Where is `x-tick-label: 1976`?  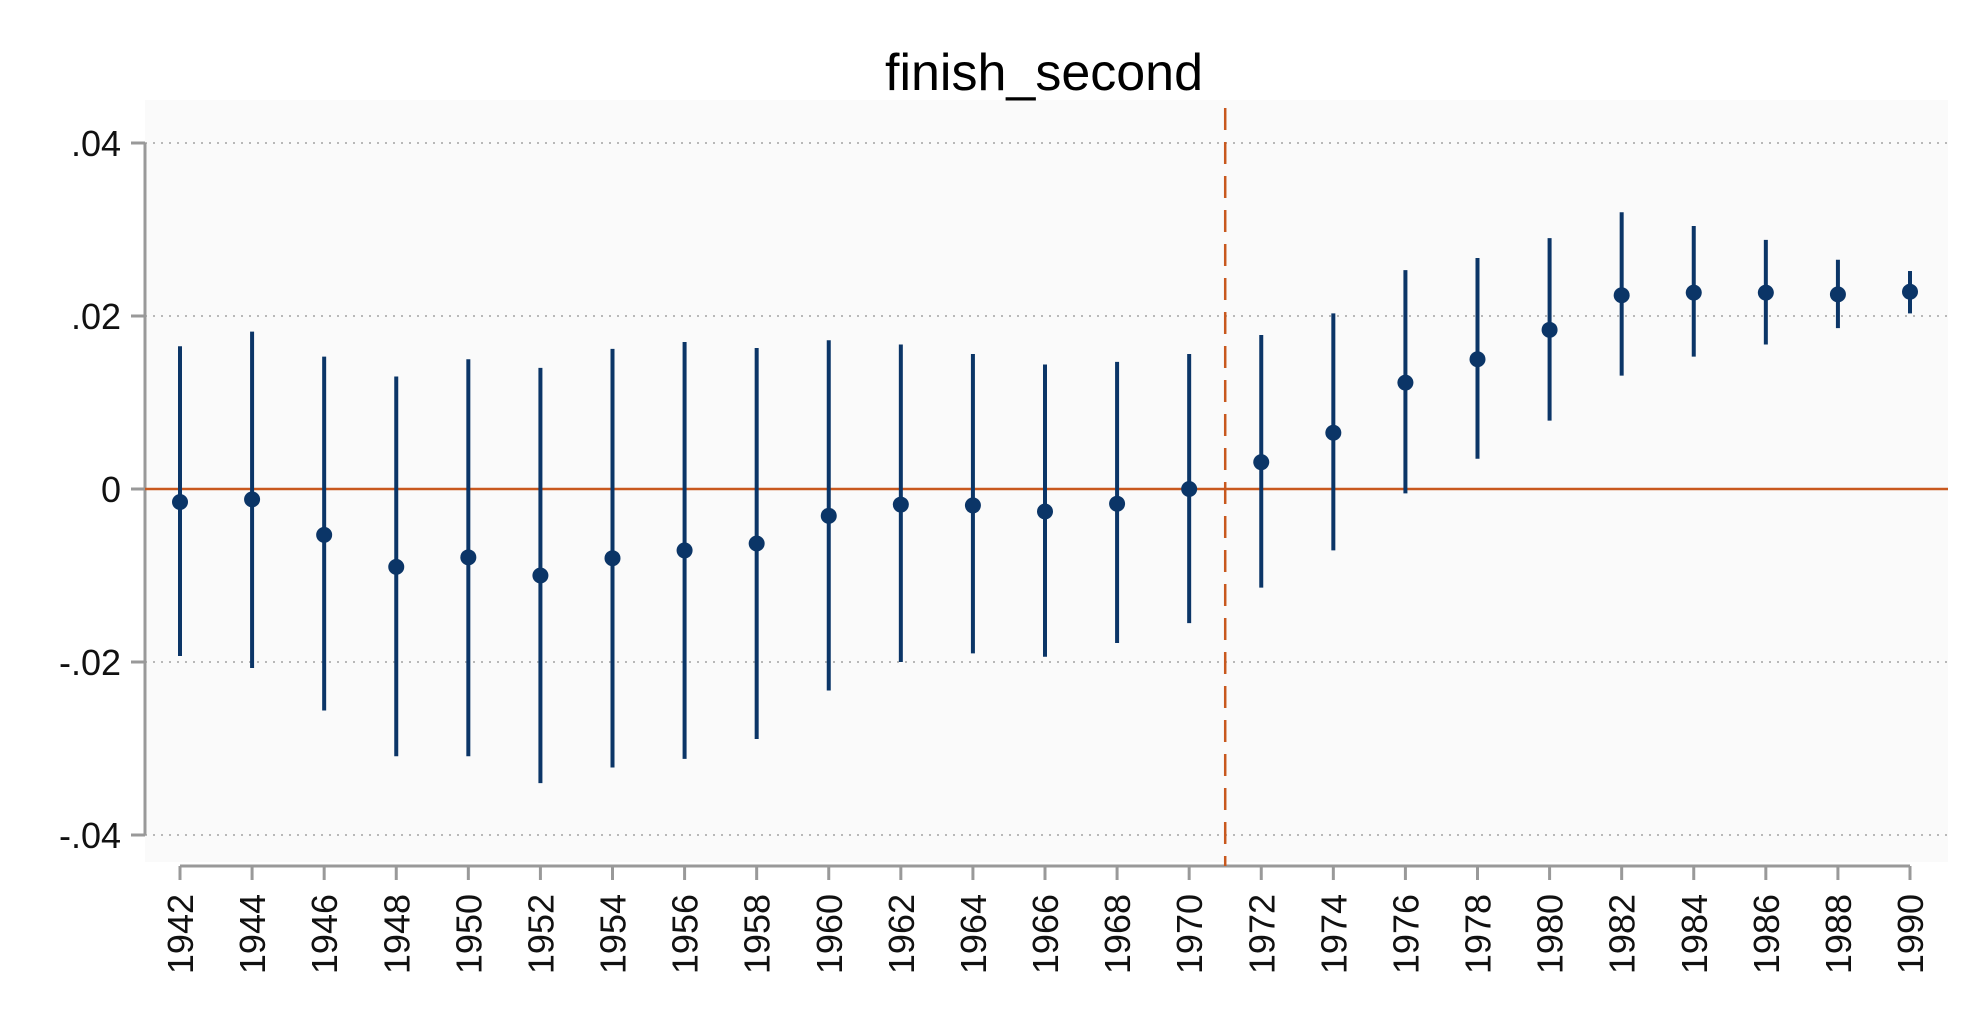
x-tick-label: 1976 is located at coordinates (1405, 934).